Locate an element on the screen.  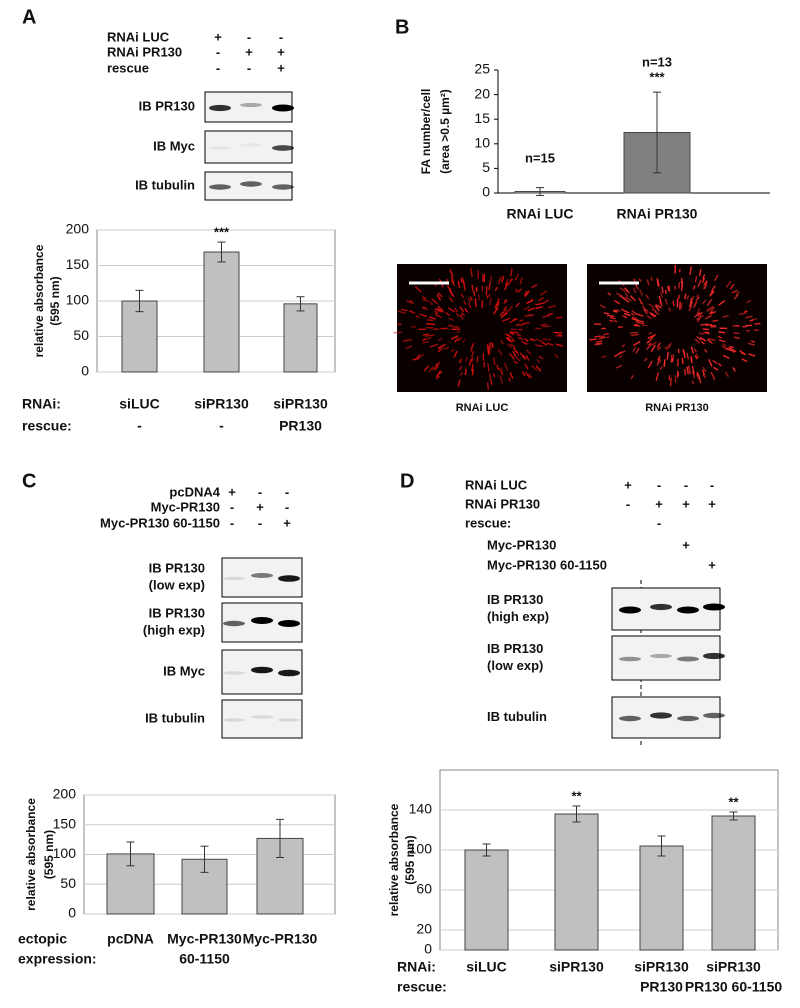
y-axis-label: (area >0.5 µm²) is located at coordinates (445, 131).